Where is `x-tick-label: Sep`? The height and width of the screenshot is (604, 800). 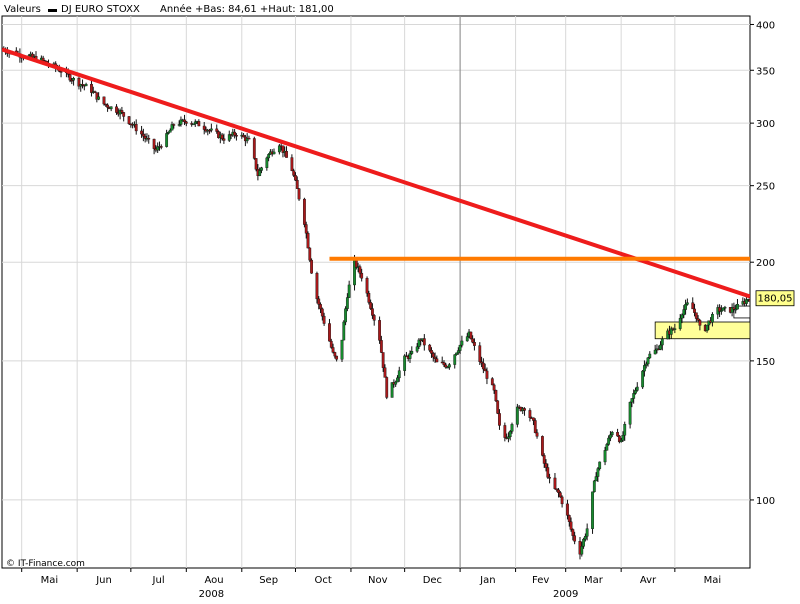 x-tick-label: Sep is located at coordinates (268, 580).